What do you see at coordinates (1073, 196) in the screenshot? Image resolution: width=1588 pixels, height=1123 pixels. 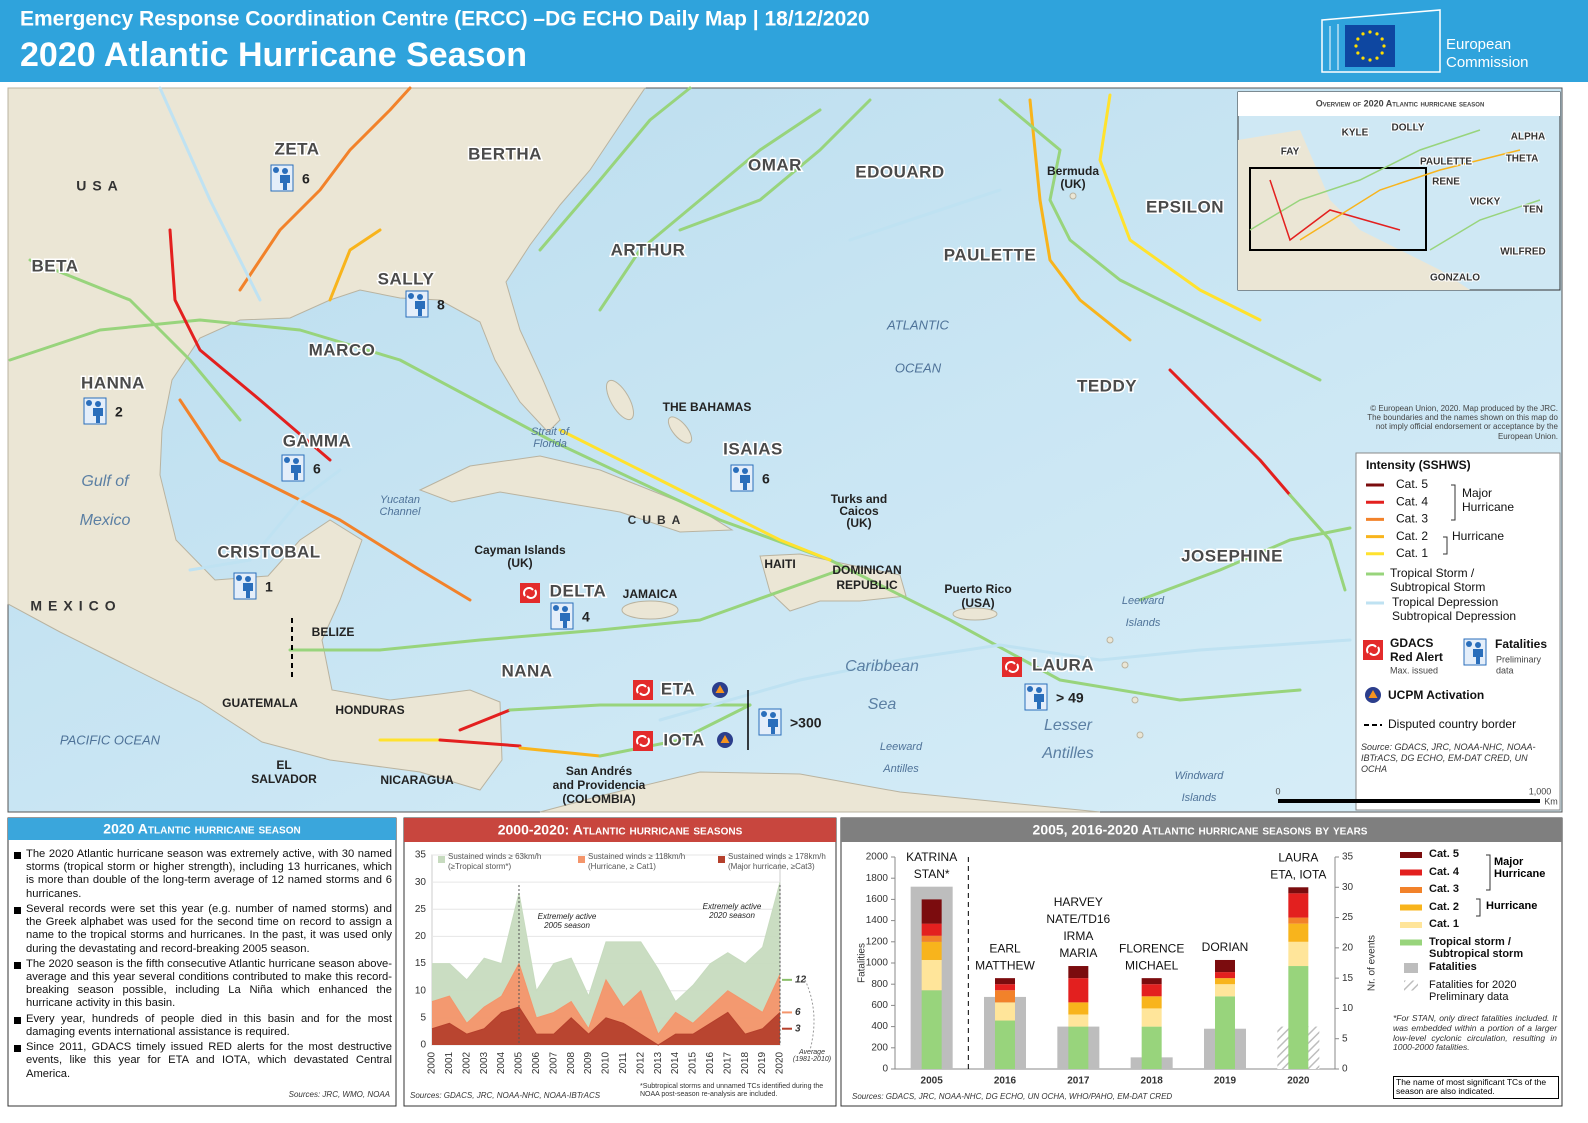 I see `bermuda` at bounding box center [1073, 196].